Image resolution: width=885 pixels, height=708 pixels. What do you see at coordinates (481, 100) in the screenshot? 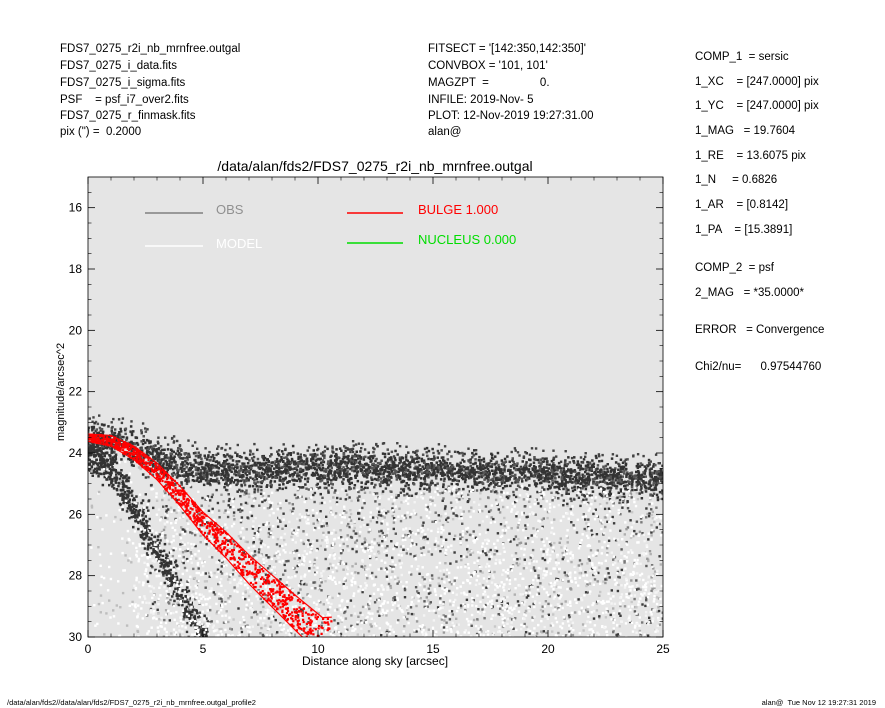
I see `header-mid-line: INFILE: 2019-Nov- 5` at bounding box center [481, 100].